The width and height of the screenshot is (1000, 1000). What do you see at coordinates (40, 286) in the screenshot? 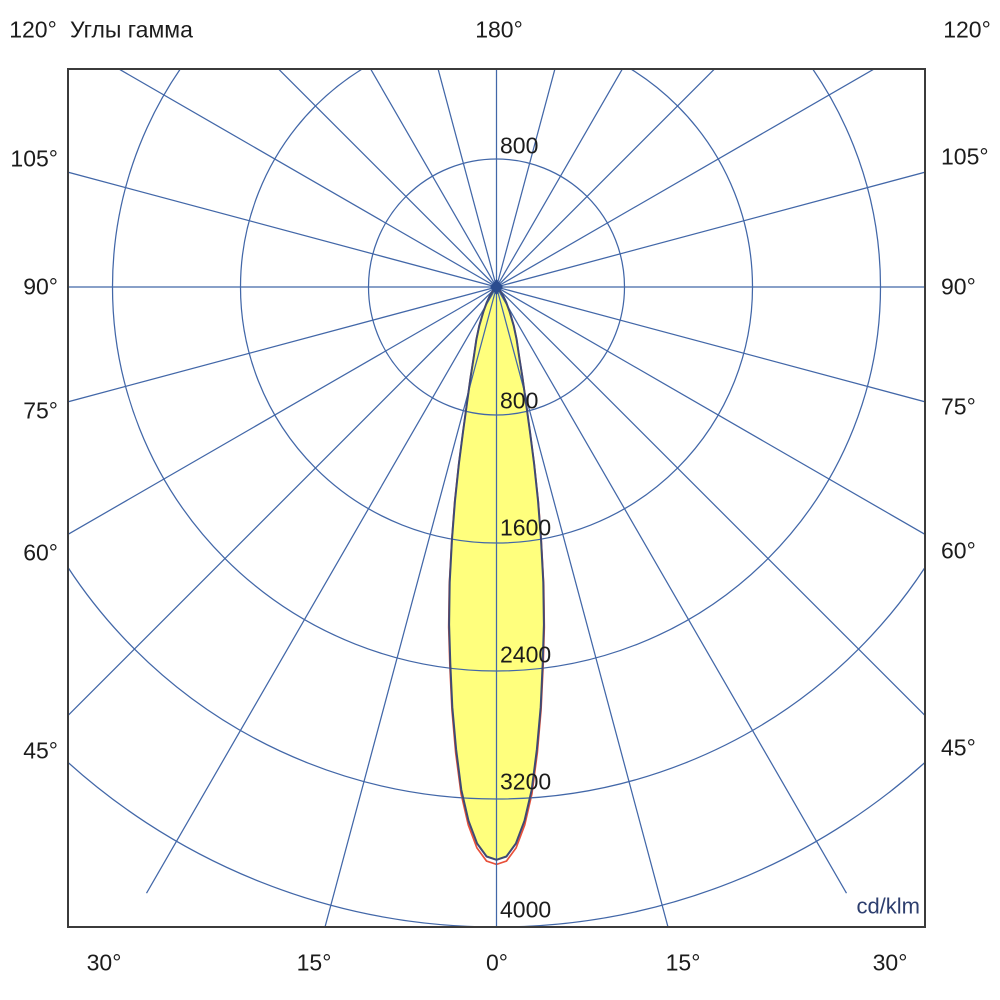
I see `gamma-label-left-90: 90°` at bounding box center [40, 286].